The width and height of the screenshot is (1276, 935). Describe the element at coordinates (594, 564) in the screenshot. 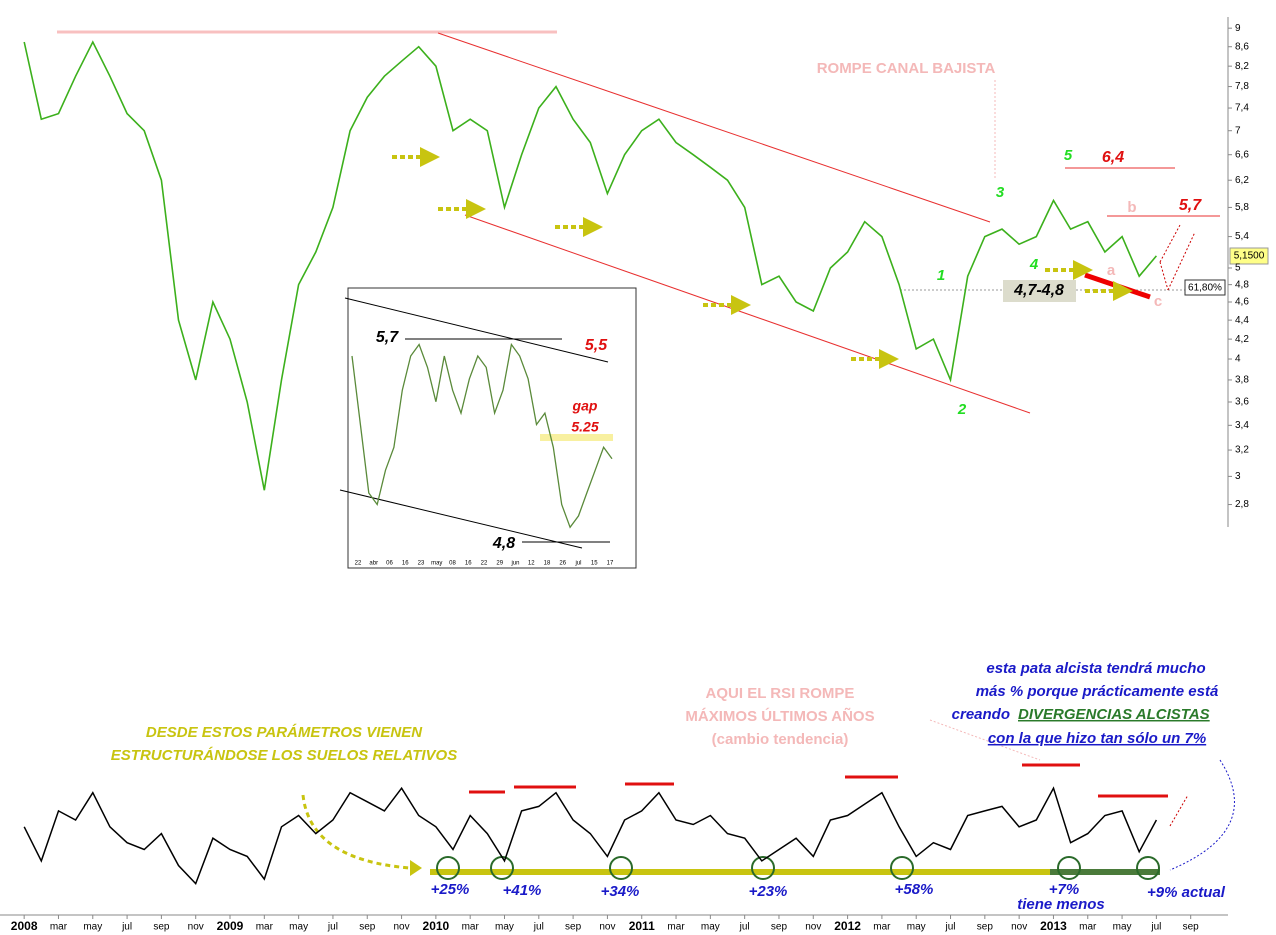

I see `inset-x-label: 15` at that location.